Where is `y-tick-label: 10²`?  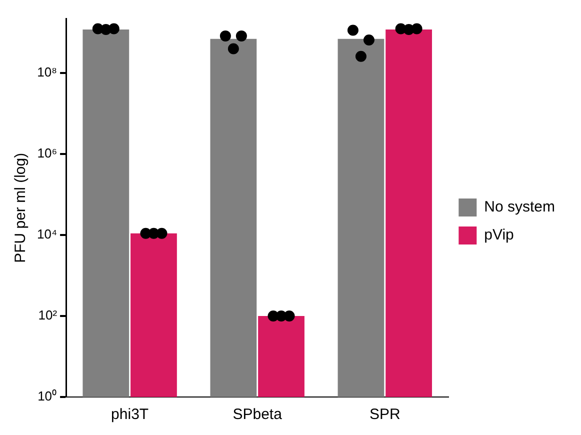 y-tick-label: 10² is located at coordinates (48, 315).